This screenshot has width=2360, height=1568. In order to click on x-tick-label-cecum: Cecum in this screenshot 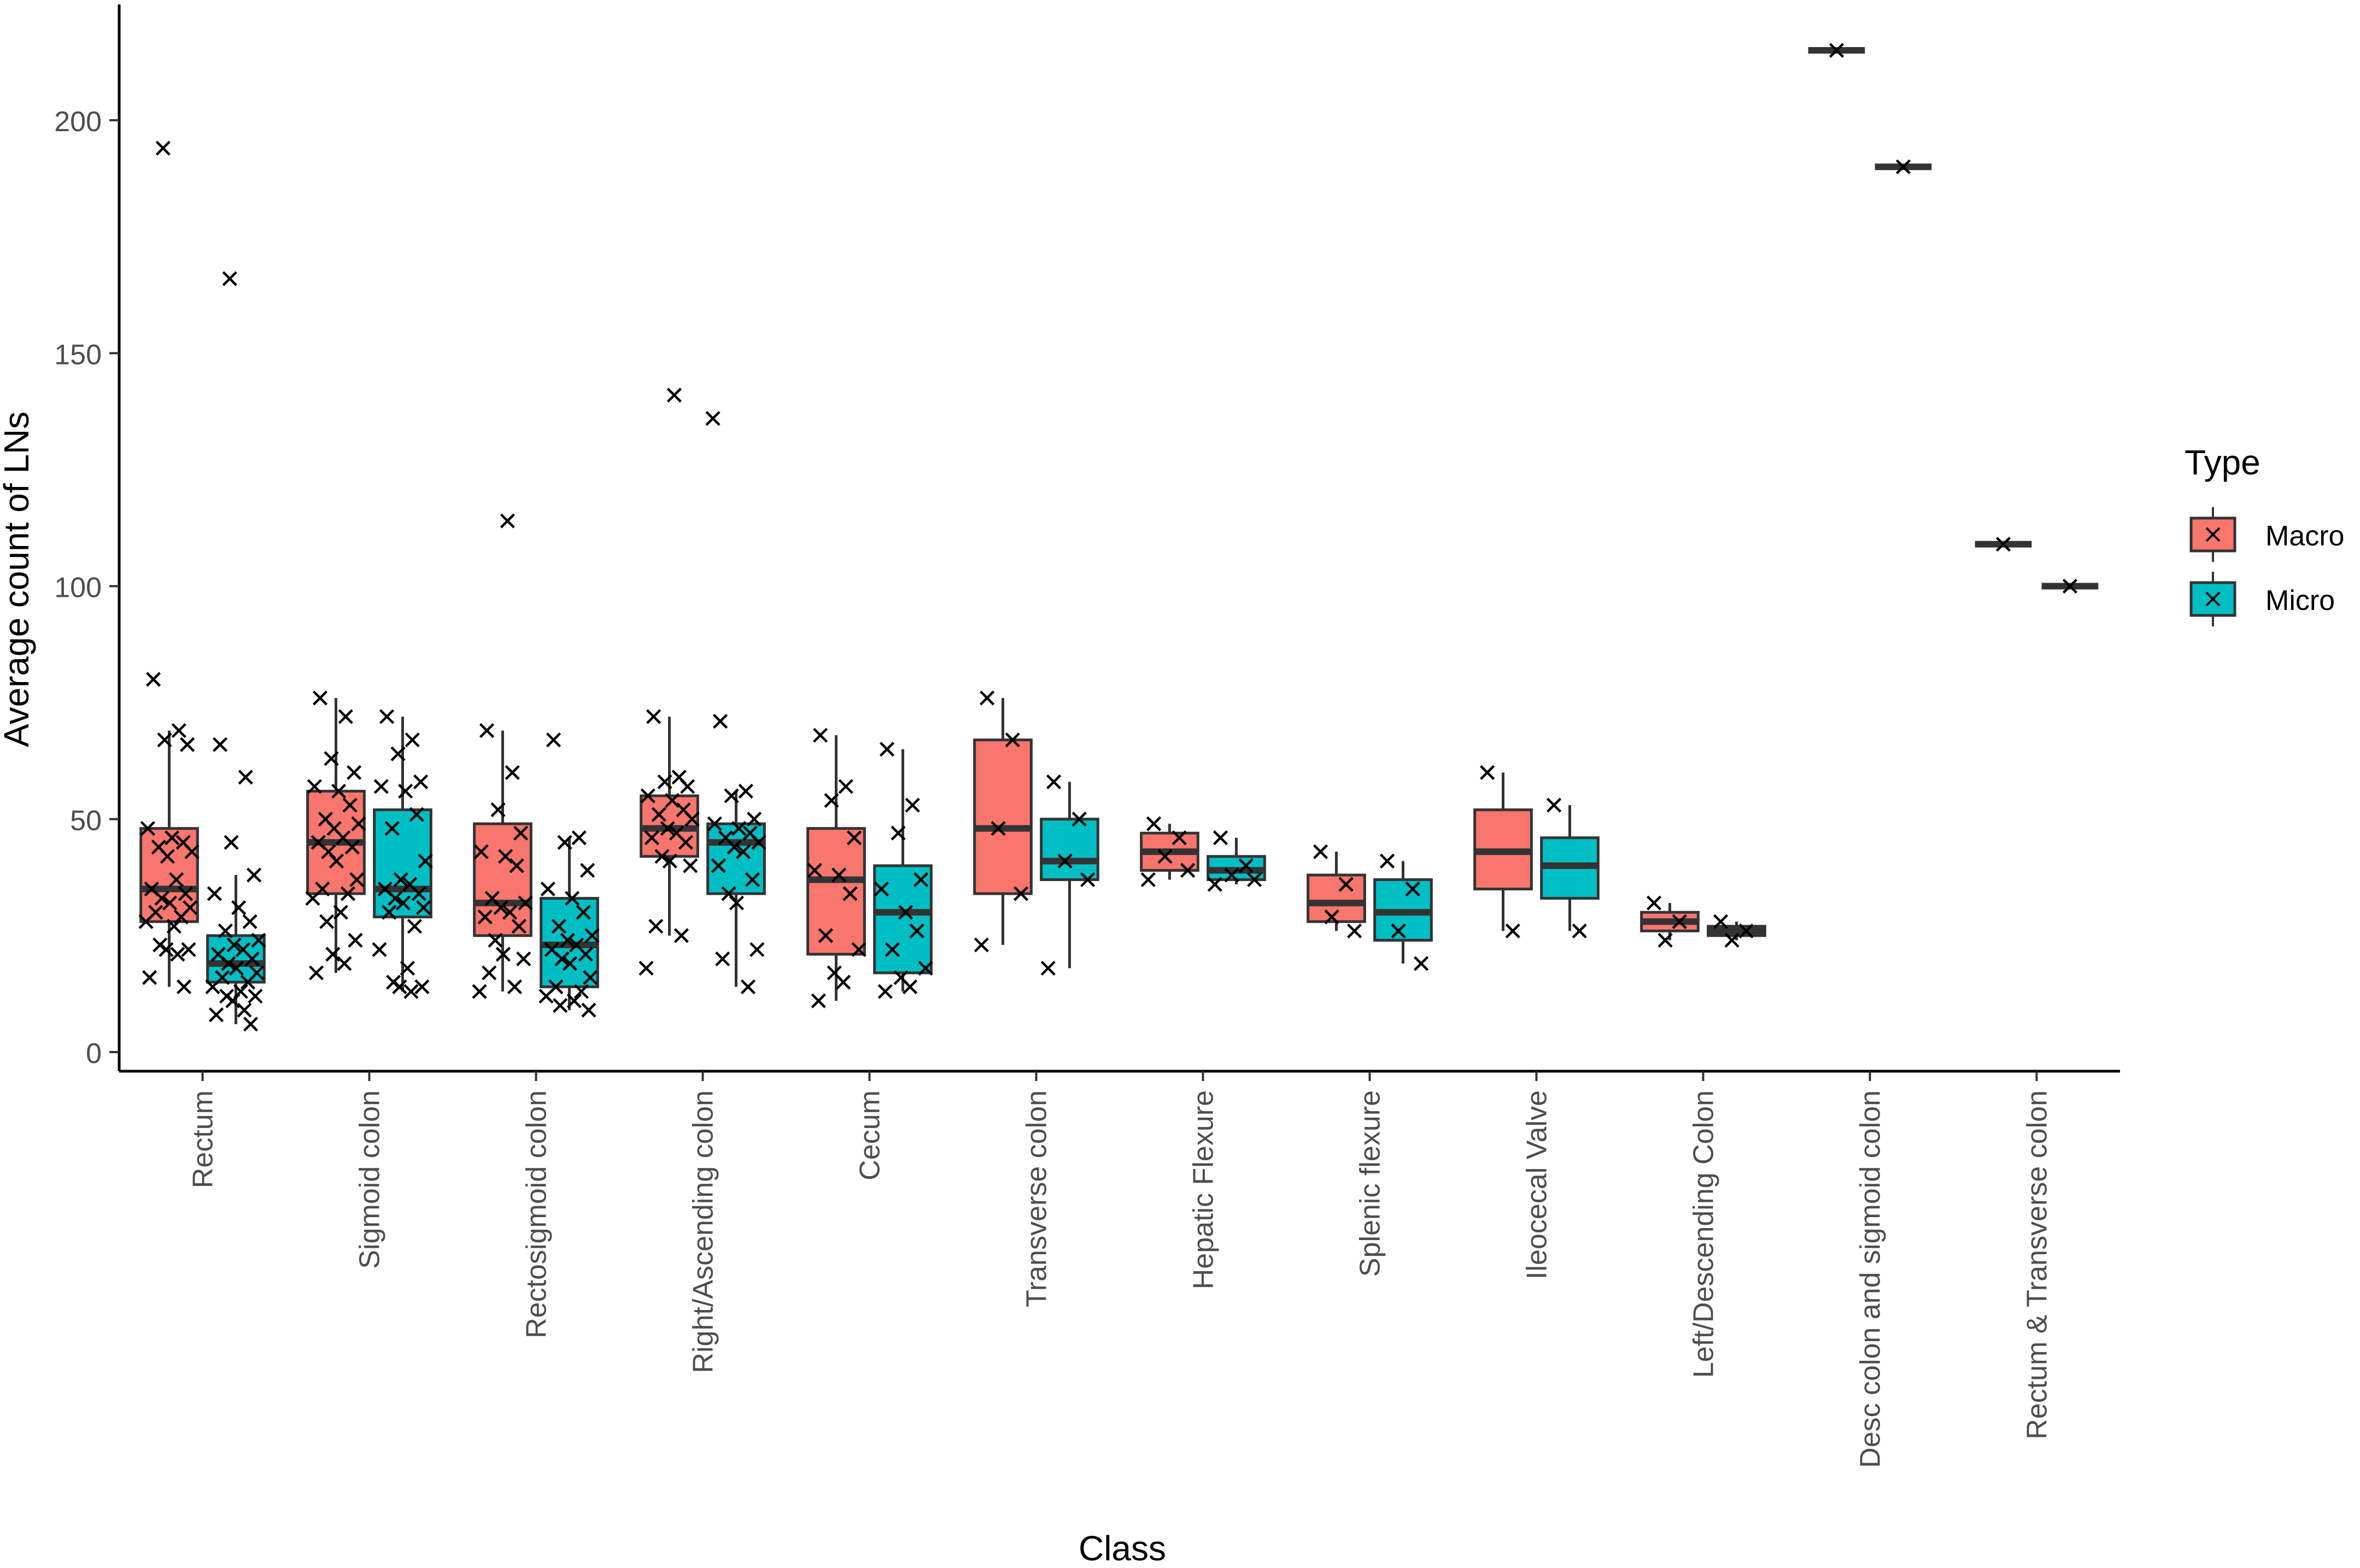, I will do `click(870, 1135)`.